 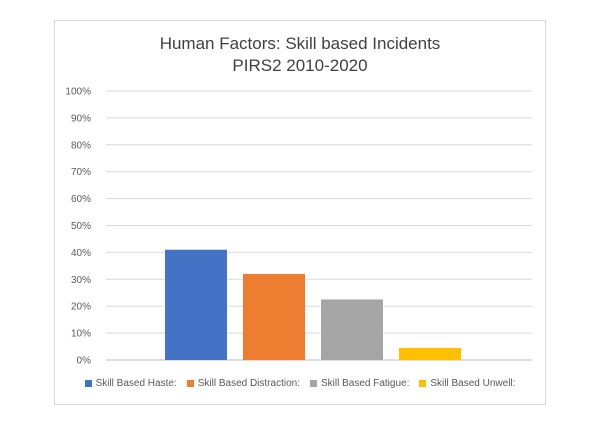 I want to click on y-tick-label: 90%, so click(x=81, y=118).